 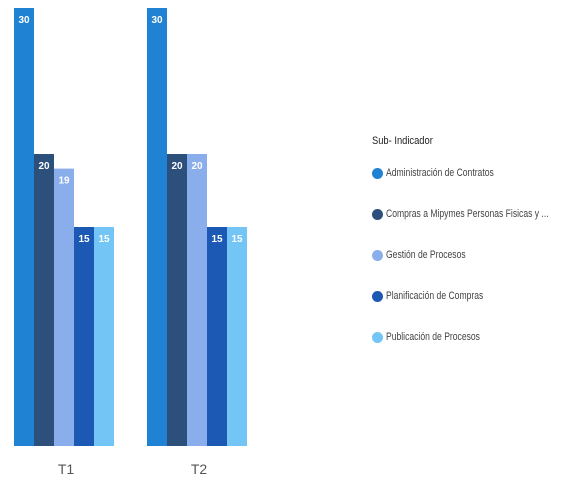 I want to click on x-tick-label: T1, so click(x=66, y=469).